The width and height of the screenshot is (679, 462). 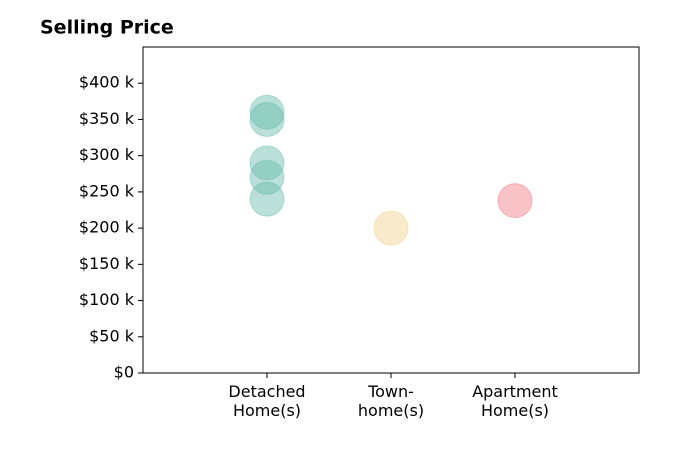 I want to click on y-tick-label: $50 k, so click(x=112, y=335).